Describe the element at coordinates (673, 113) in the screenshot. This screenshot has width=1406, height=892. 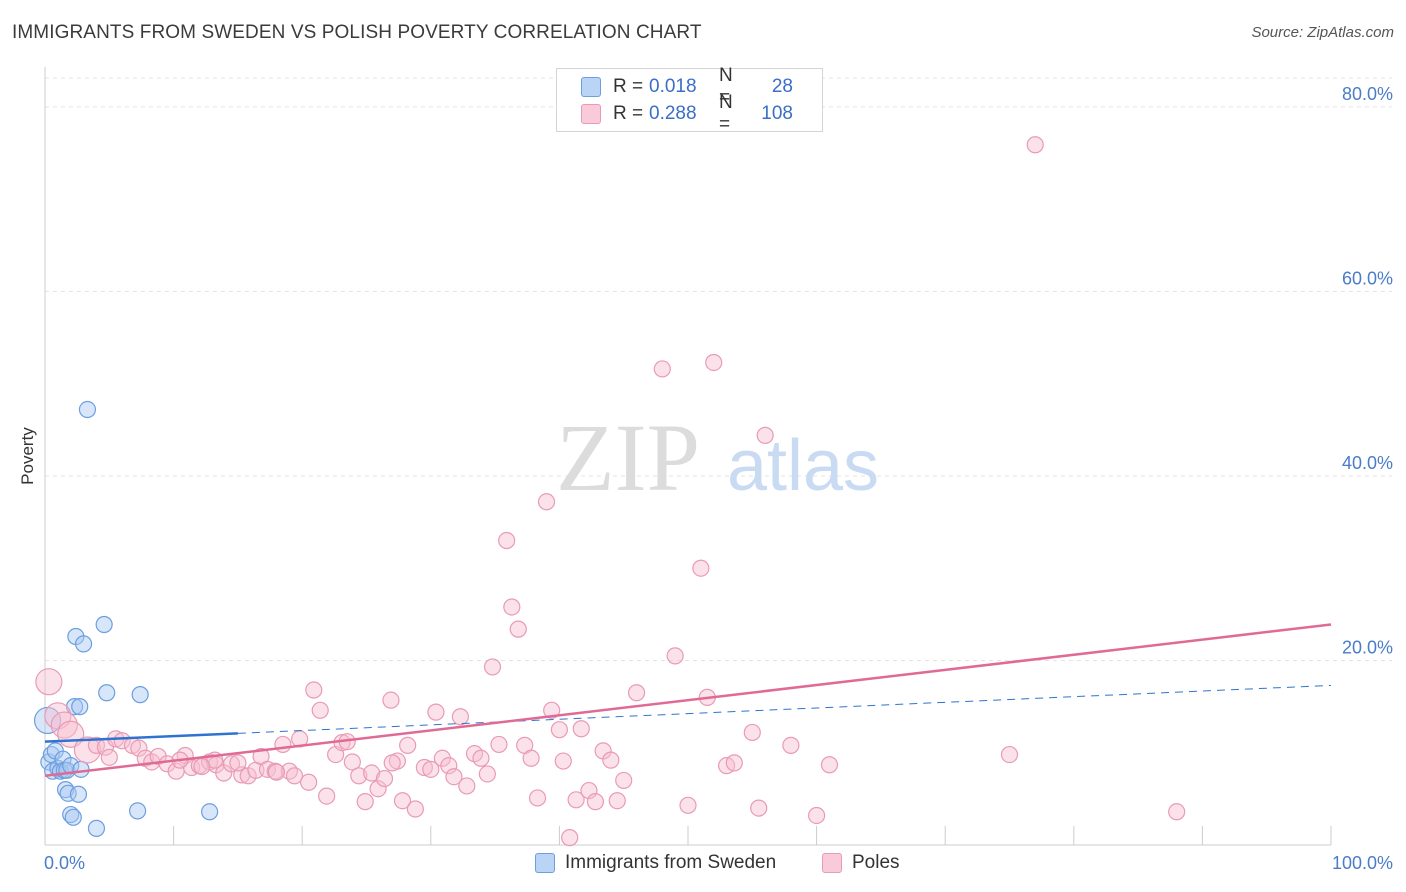
I see `r-value: 0.288` at that location.